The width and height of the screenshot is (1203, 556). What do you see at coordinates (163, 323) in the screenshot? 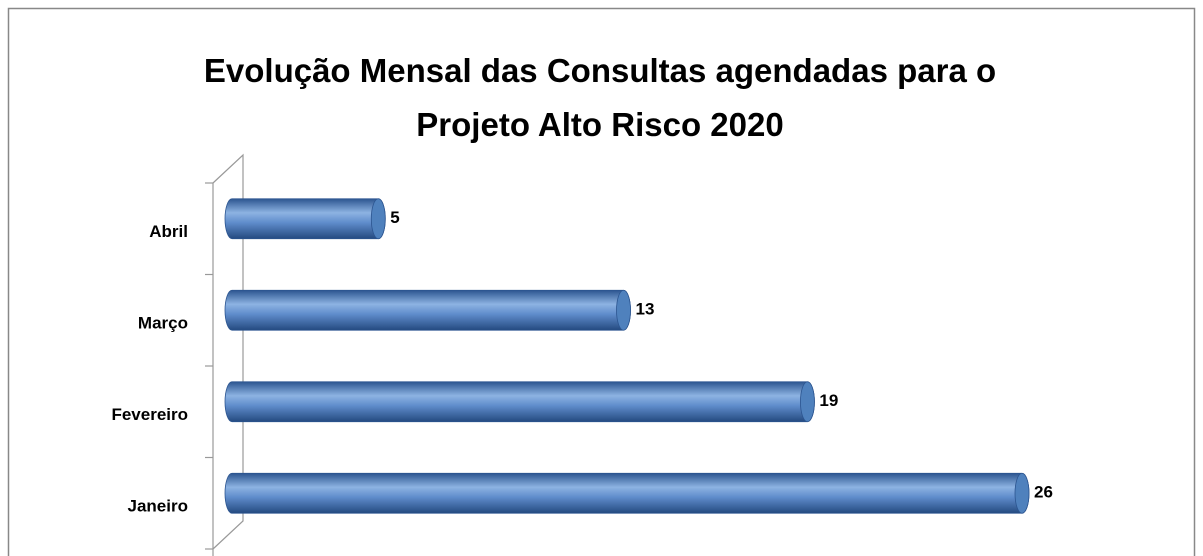
I see `y-tick-label: Março` at bounding box center [163, 323].